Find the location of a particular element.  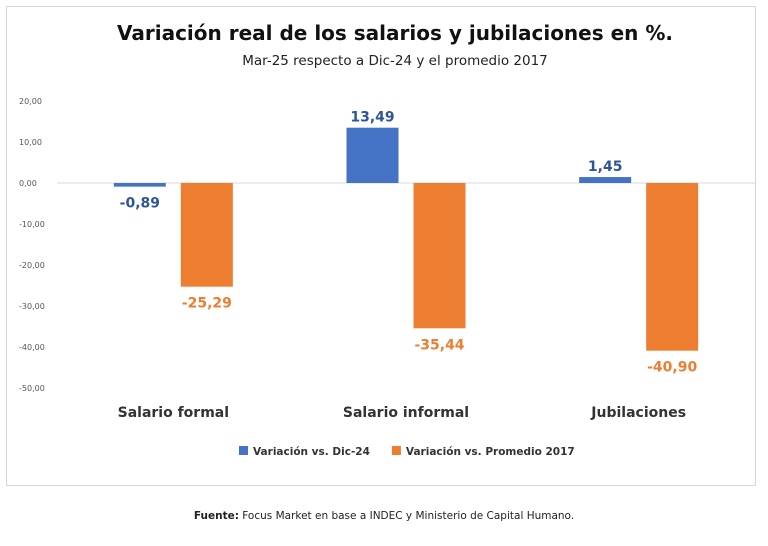

data-label: -25,29 is located at coordinates (207, 304).